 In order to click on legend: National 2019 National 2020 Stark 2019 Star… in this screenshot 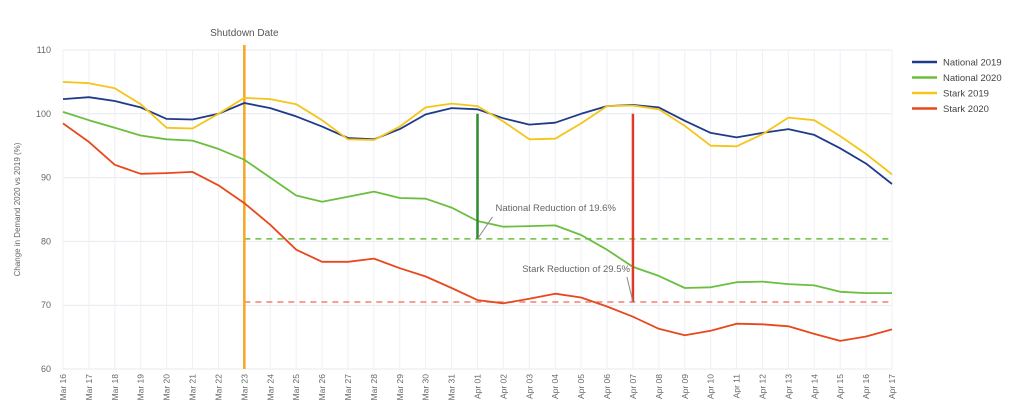, I will do `click(957, 86)`.